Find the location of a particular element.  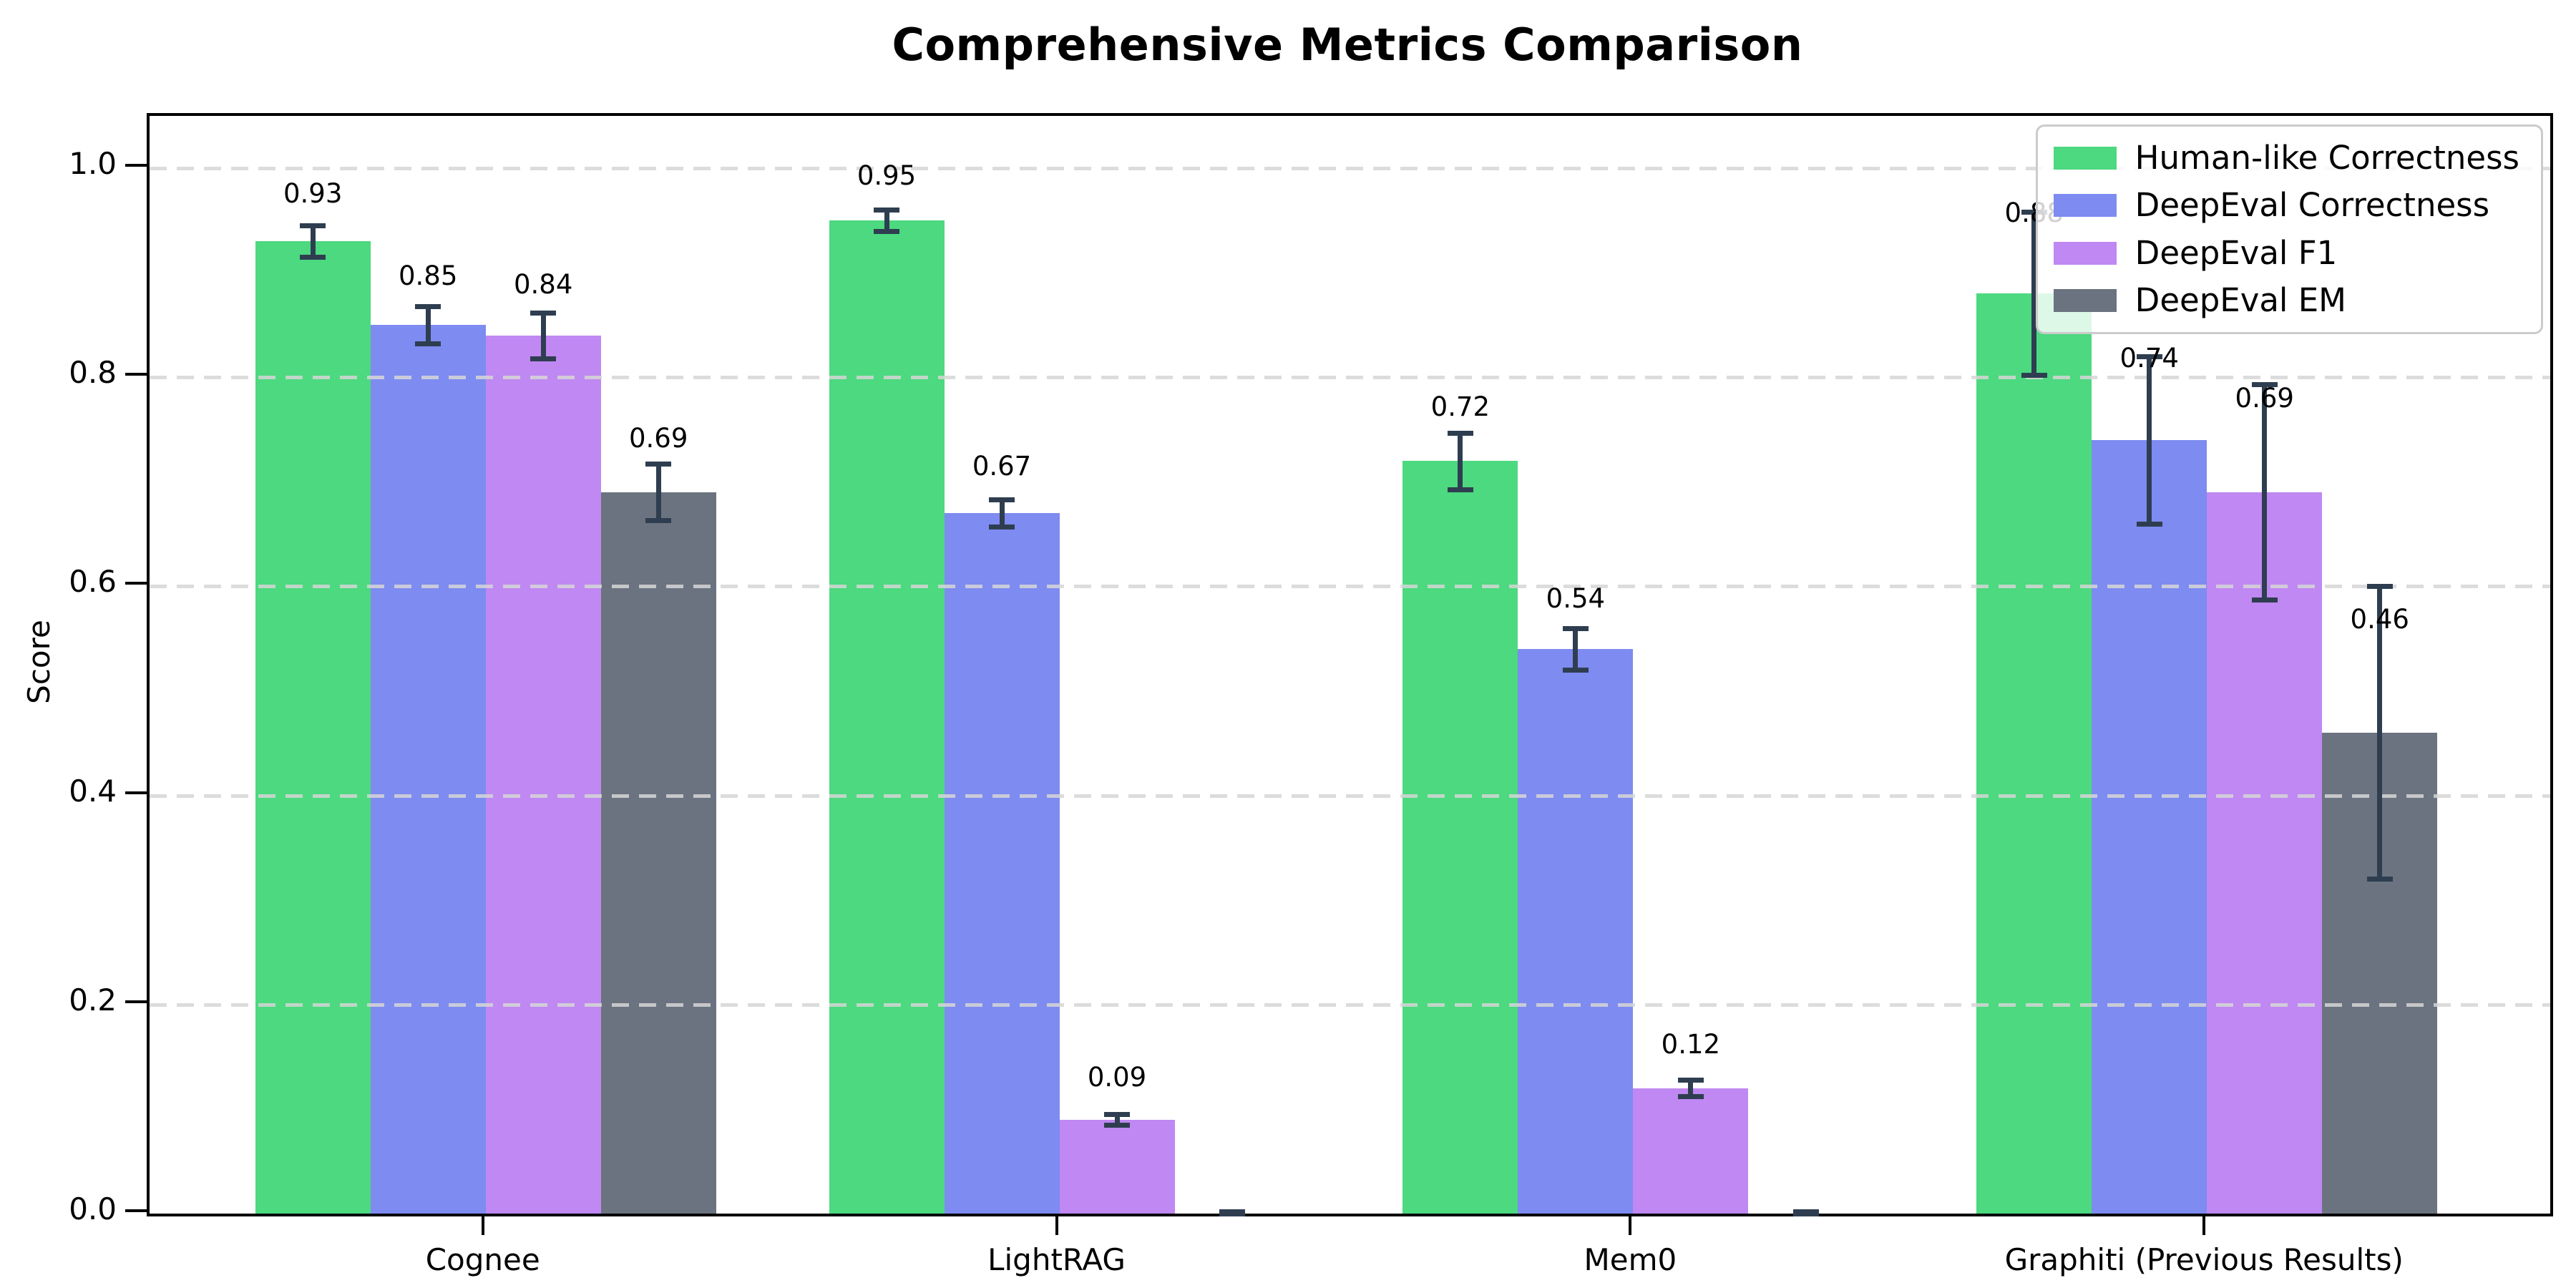

bar-value-label: 0.74 is located at coordinates (2149, 358).